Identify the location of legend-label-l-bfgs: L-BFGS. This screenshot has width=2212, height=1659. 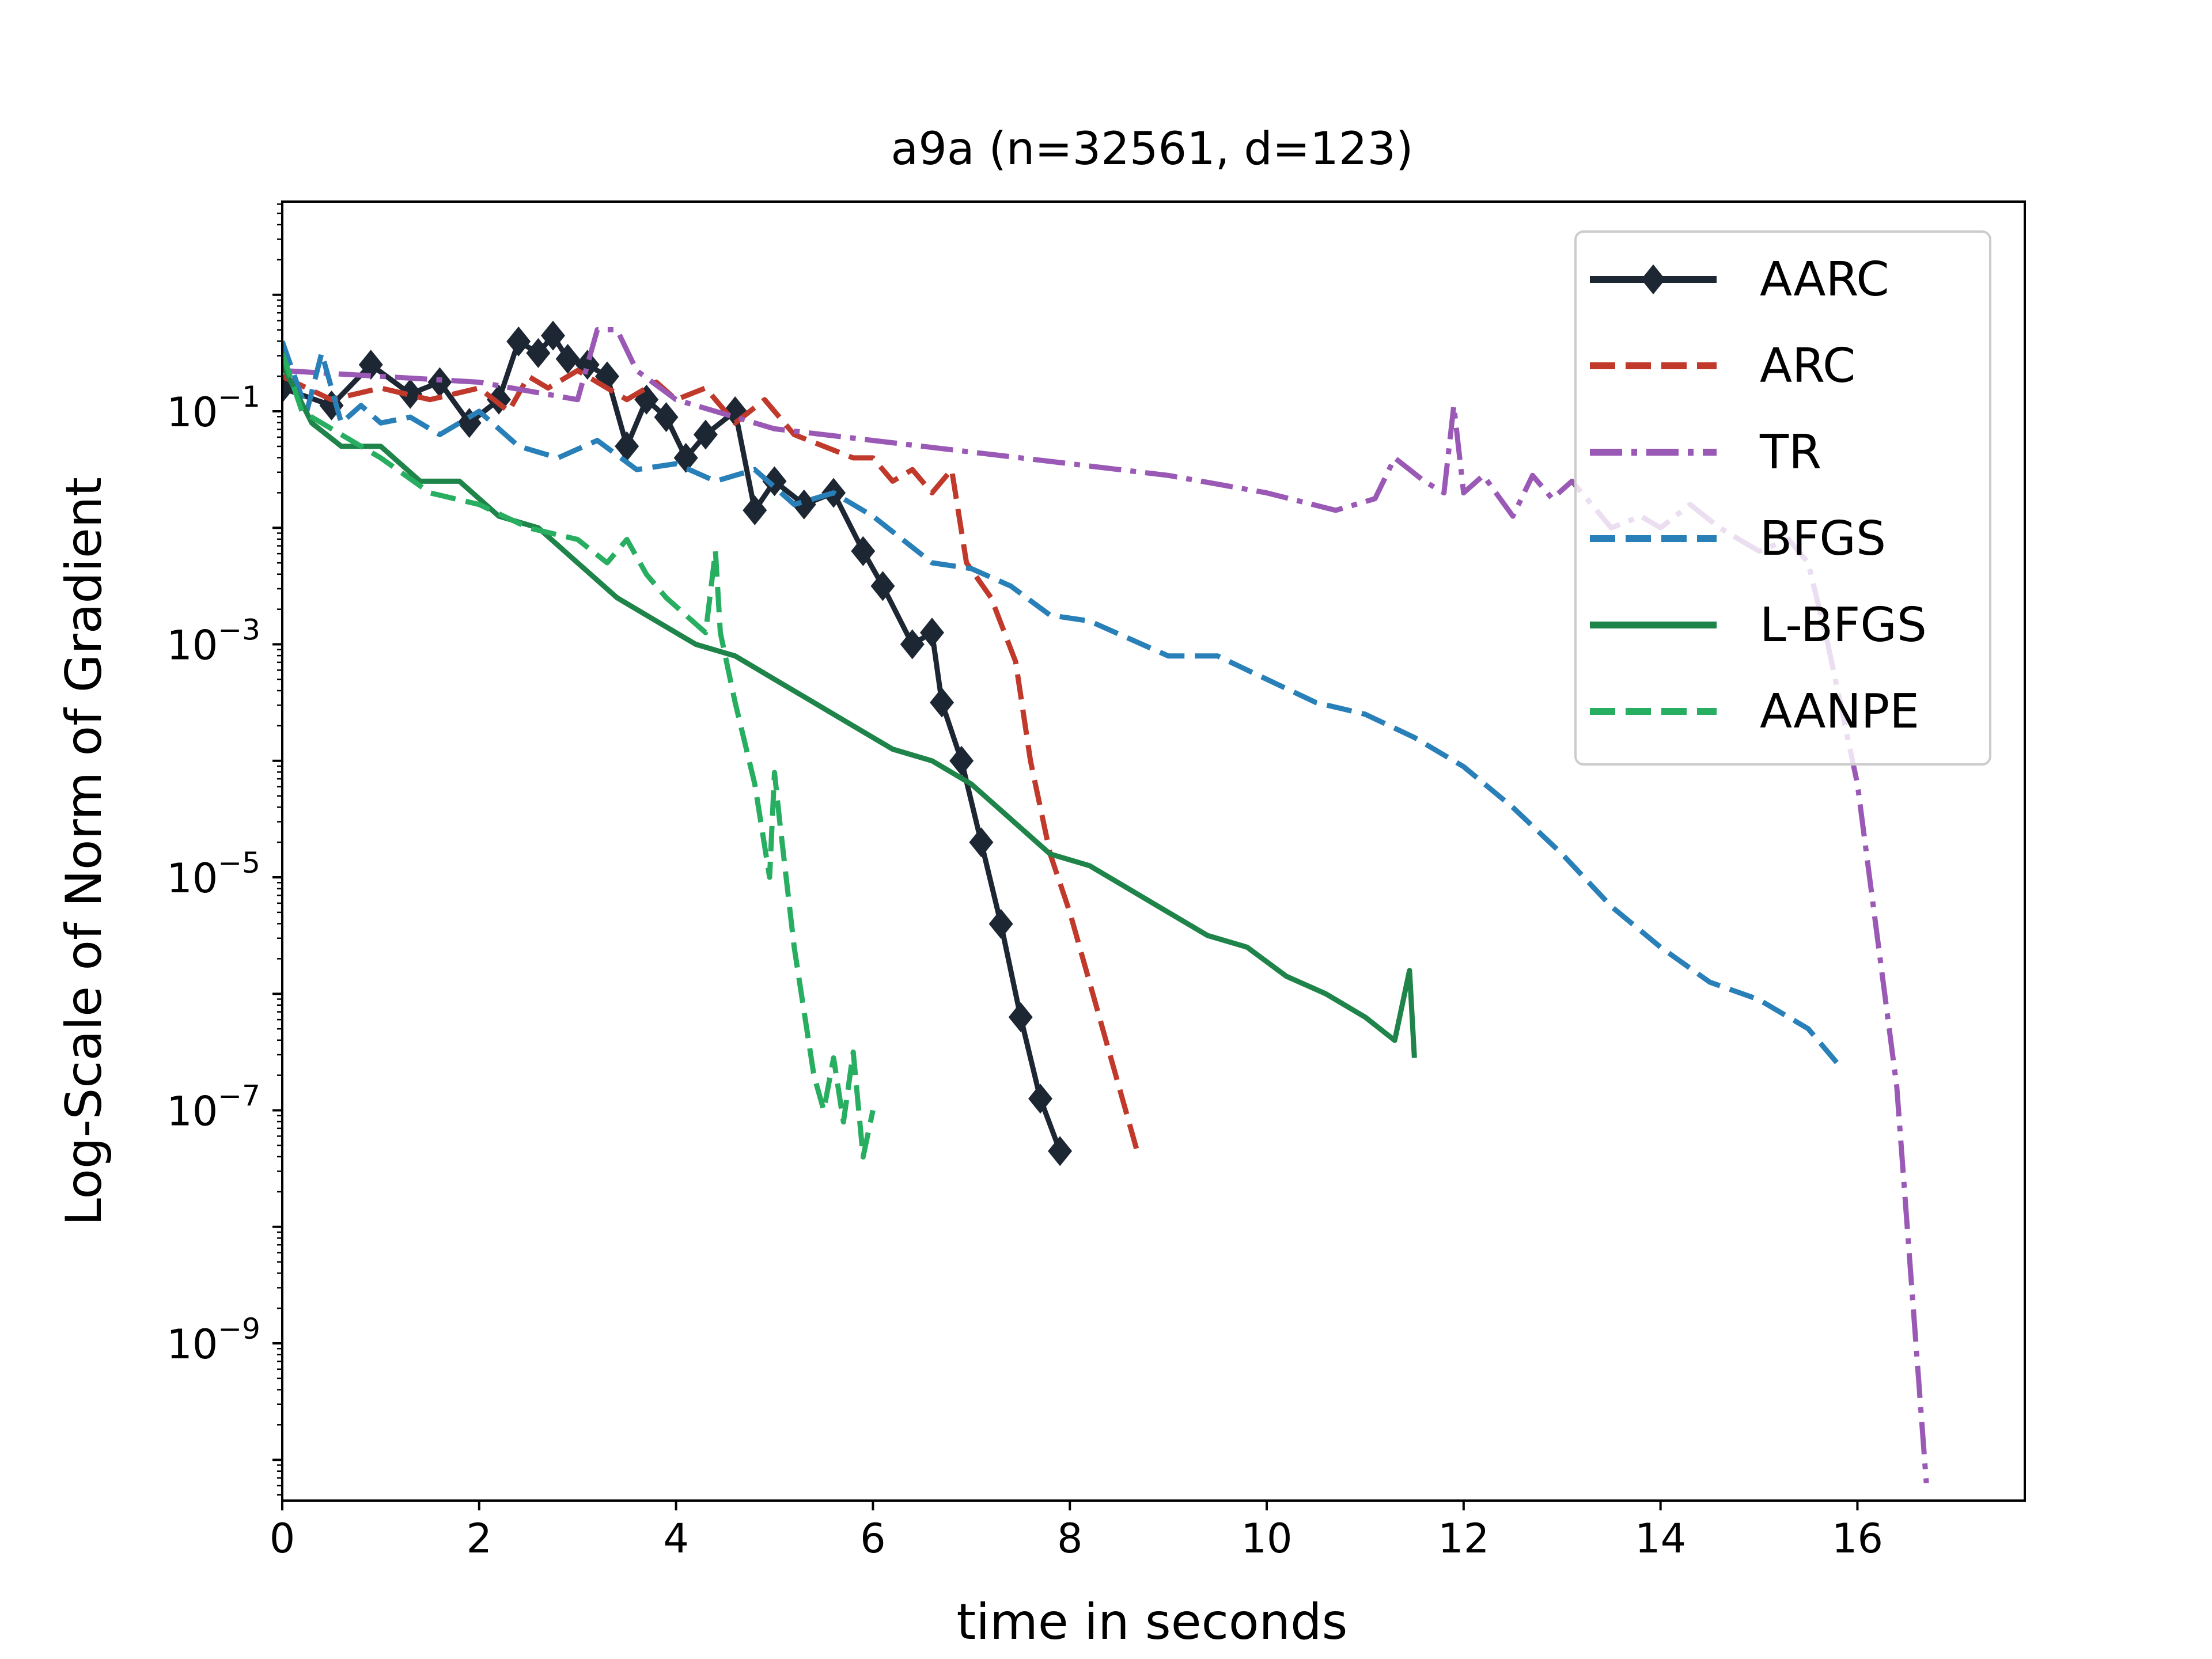
(1843, 625).